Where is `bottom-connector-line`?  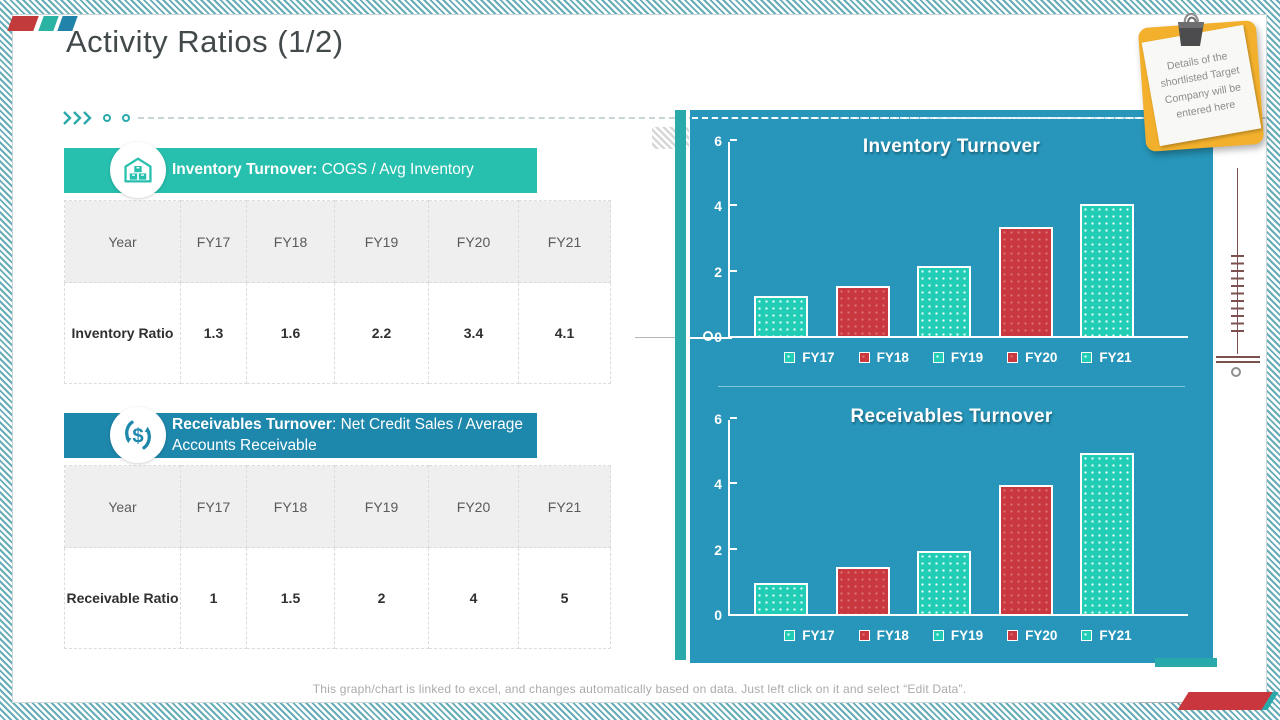 bottom-connector-line is located at coordinates (1169, 702).